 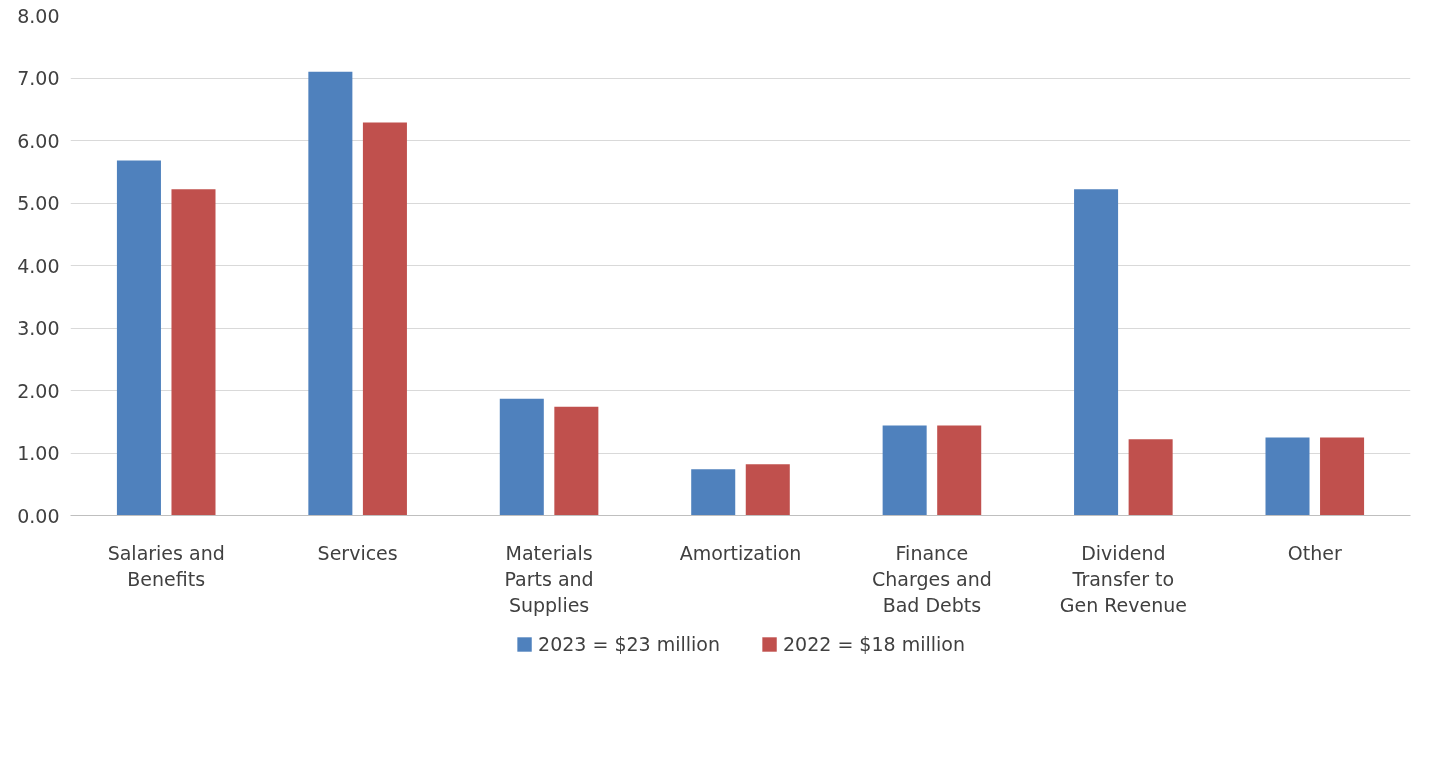 What do you see at coordinates (38, 515) in the screenshot?
I see `y-tick-label: 0.00` at bounding box center [38, 515].